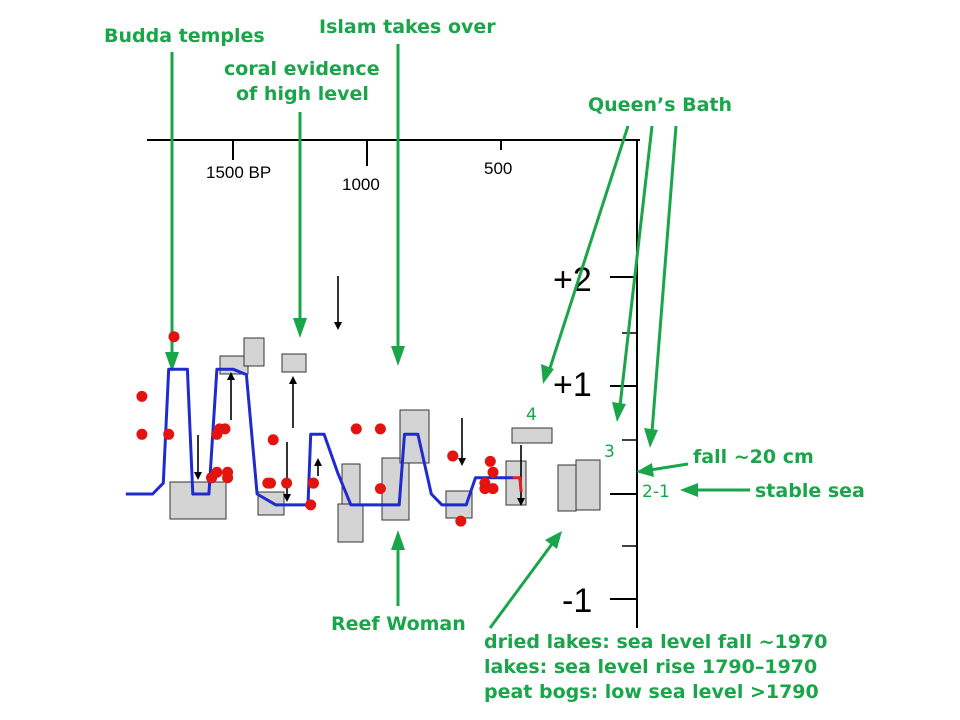  What do you see at coordinates (302, 69) in the screenshot?
I see `annotation-coral-line1: coral evidence` at bounding box center [302, 69].